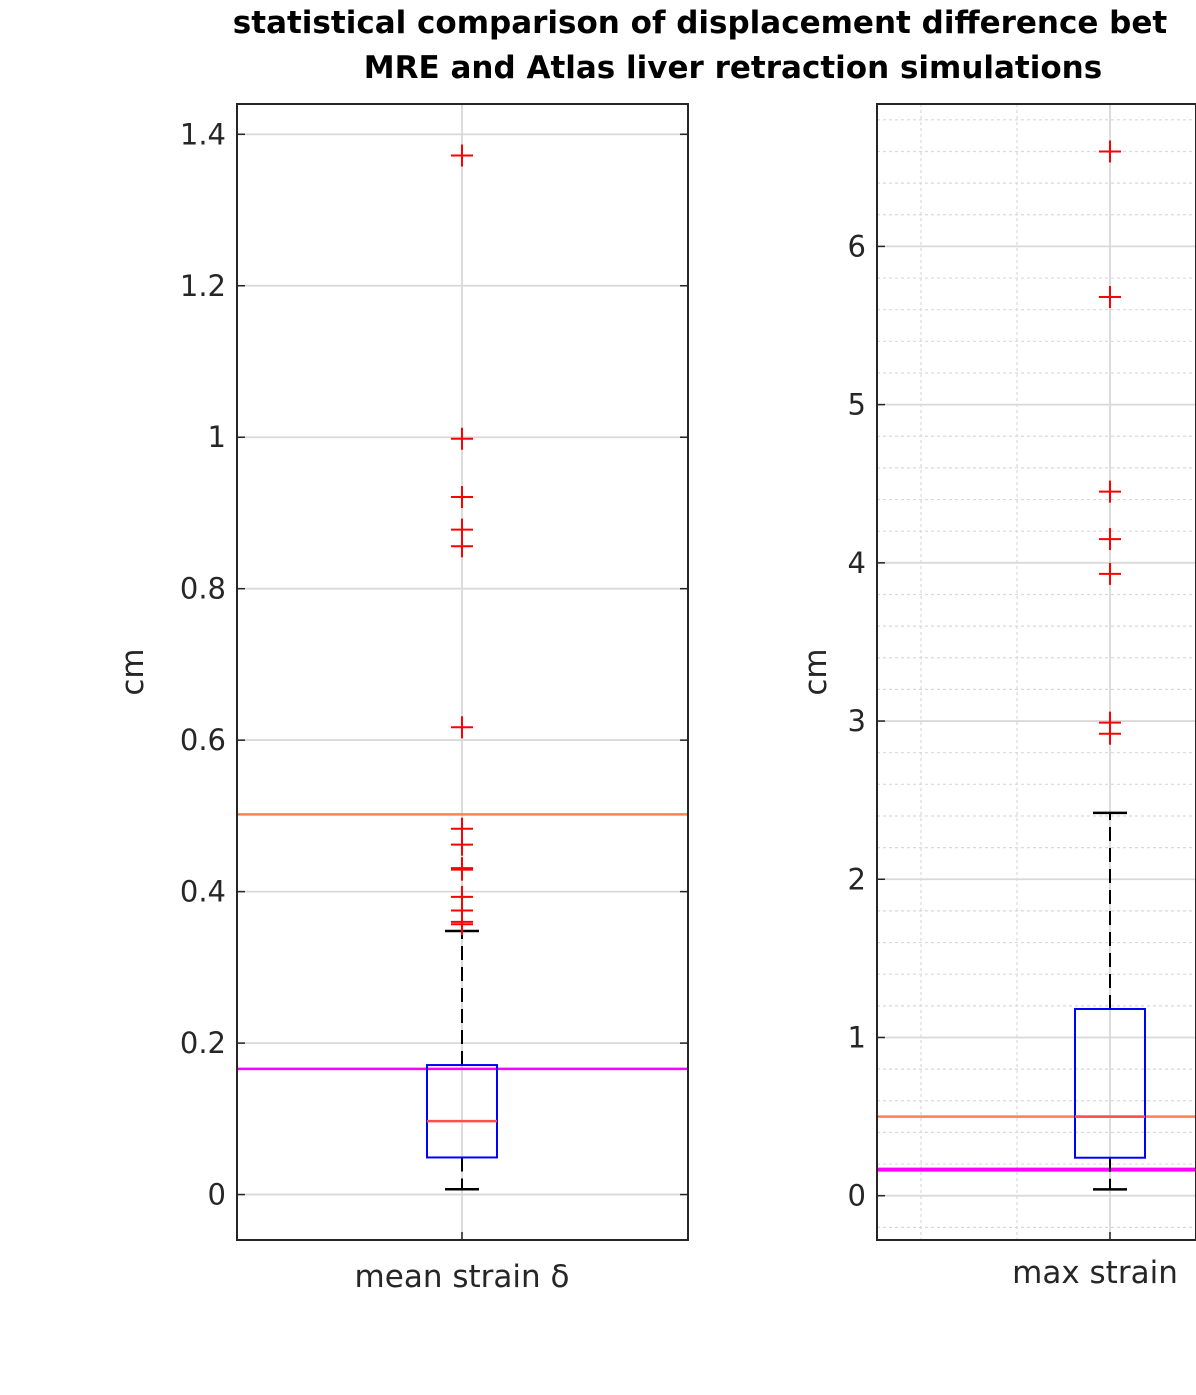 This screenshot has height=1395, width=1196. Describe the element at coordinates (857, 721) in the screenshot. I see `y-tick-label: 3` at that location.